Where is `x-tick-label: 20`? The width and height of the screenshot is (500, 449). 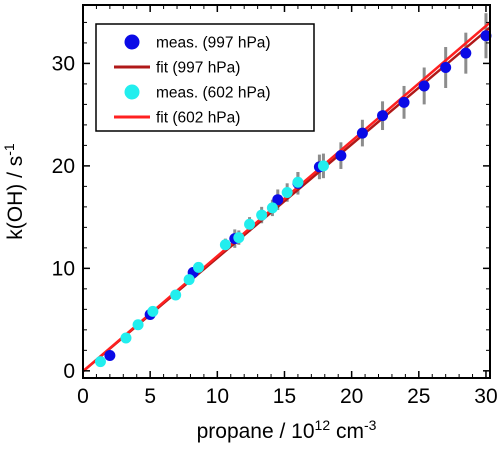
x-tick-label: 20 is located at coordinates (351, 396).